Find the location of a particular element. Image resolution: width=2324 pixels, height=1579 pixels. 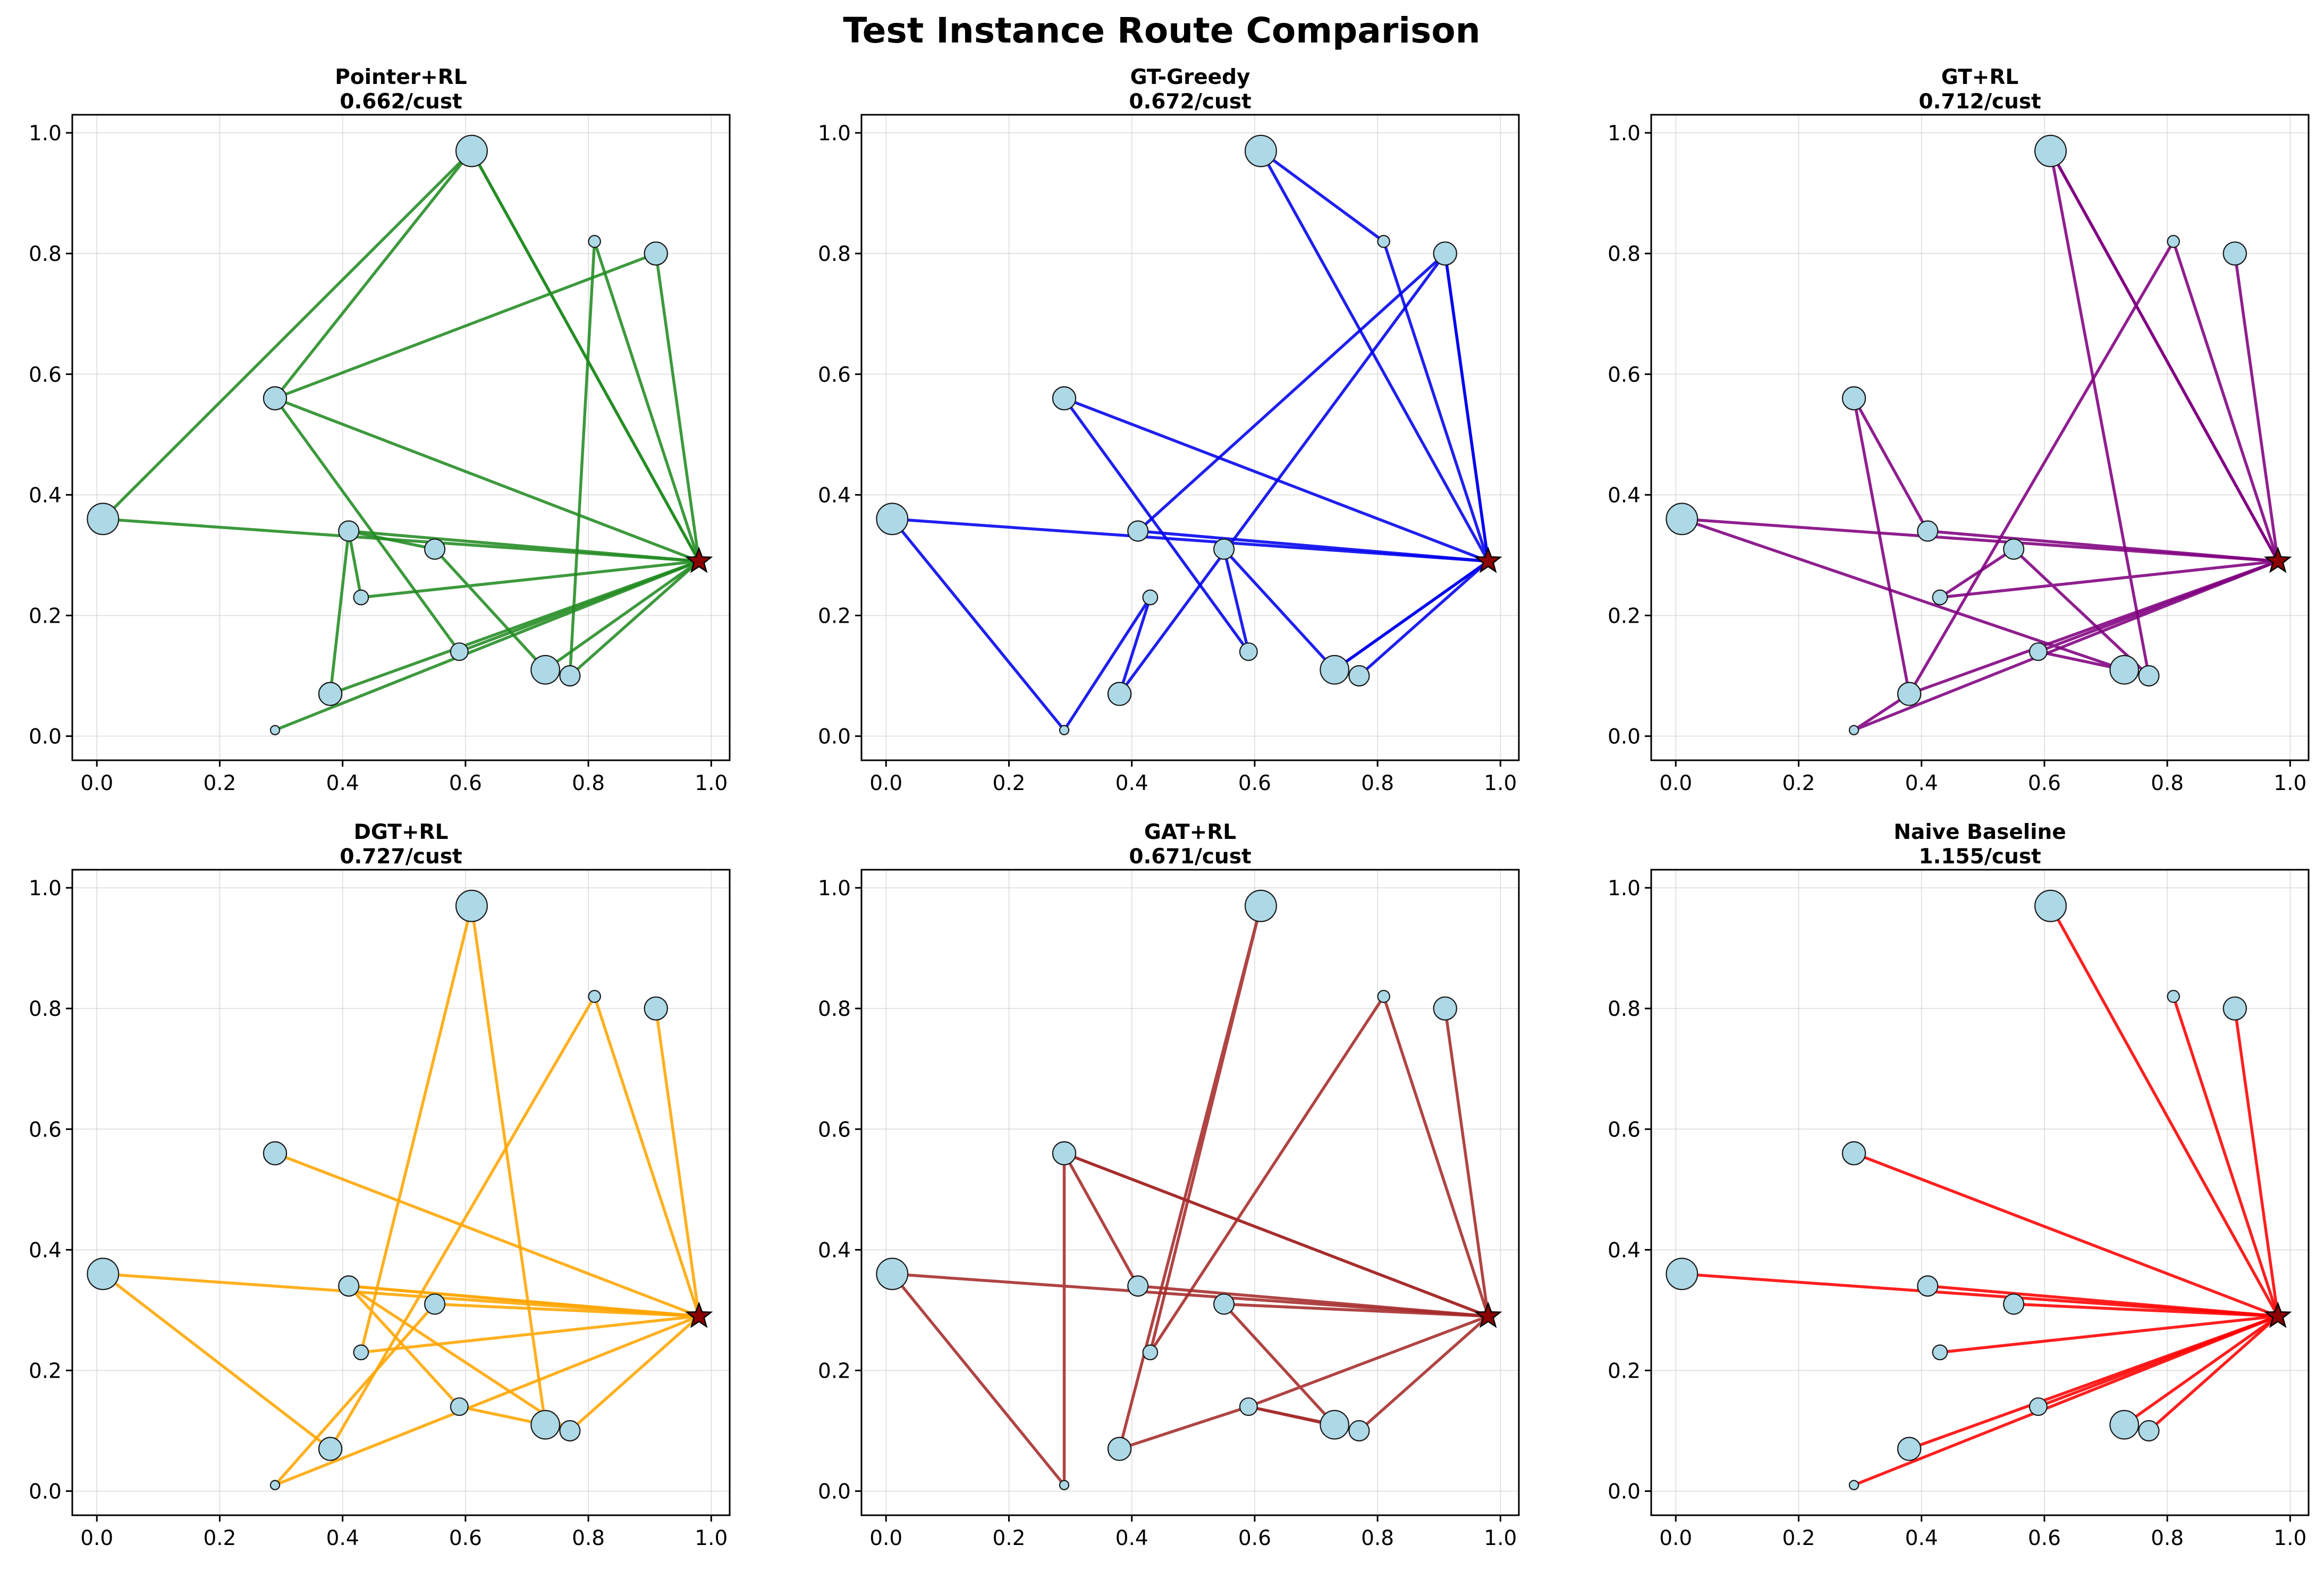

panel-score: 1.155/cust is located at coordinates (1980, 857).